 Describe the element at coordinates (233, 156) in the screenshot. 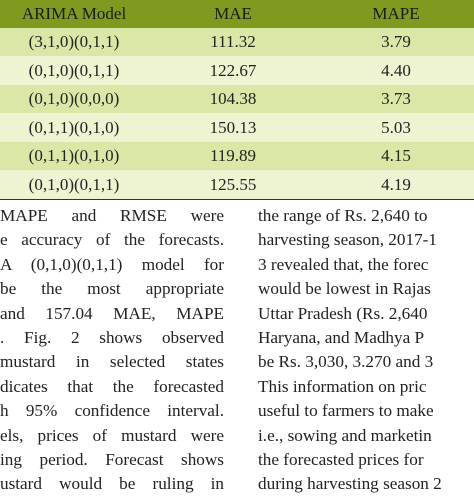

I see `cell-mae: 119.89` at that location.